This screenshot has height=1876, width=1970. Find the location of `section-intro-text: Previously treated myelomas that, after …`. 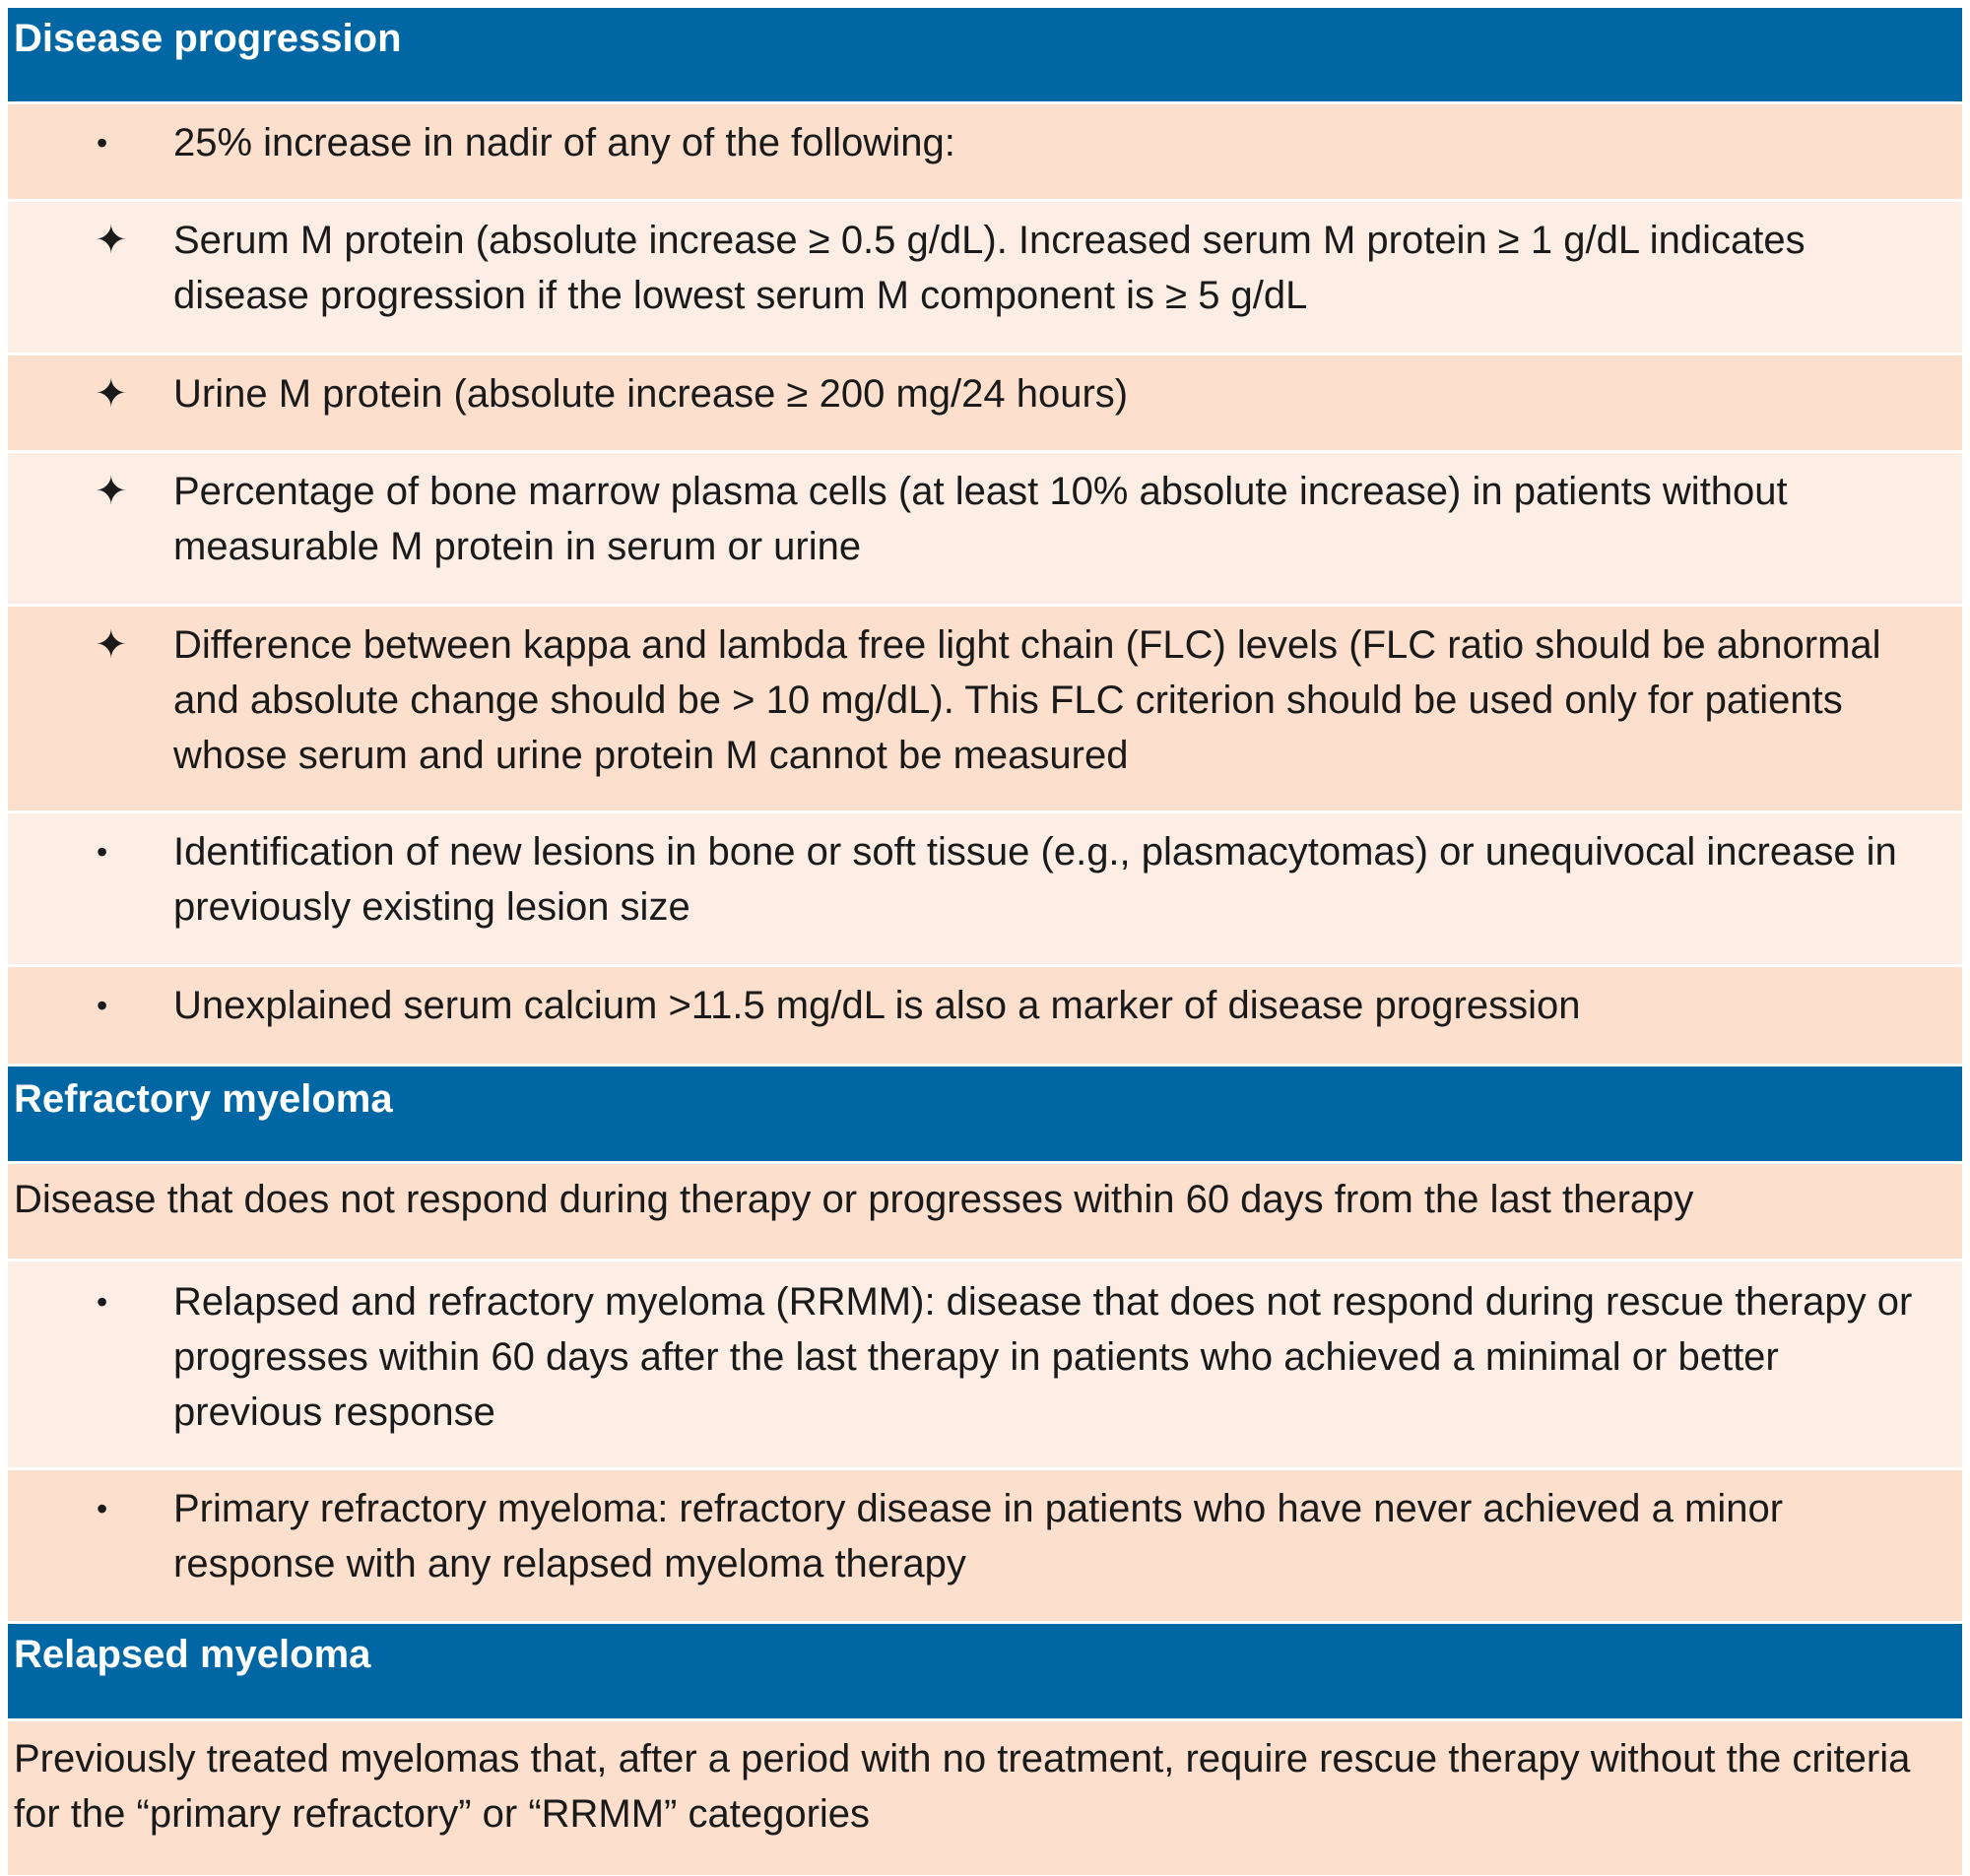

section-intro-text: Previously treated myelomas that, after … is located at coordinates (962, 1787).